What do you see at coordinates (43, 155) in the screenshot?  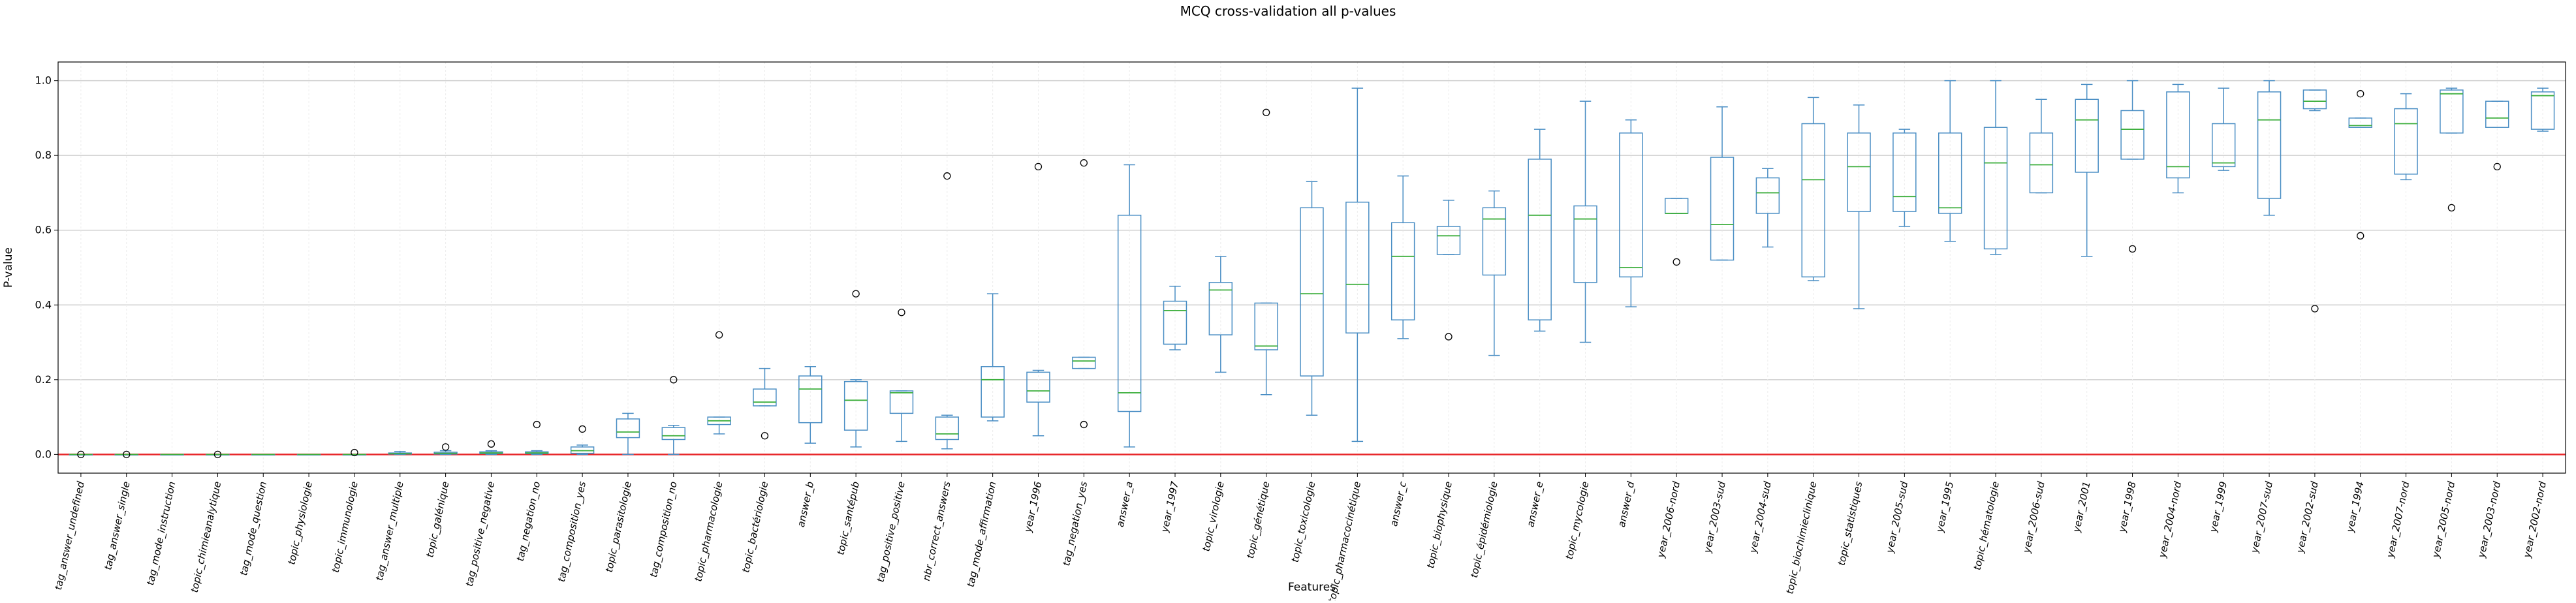 I see `y-tick-label: 0.8` at bounding box center [43, 155].